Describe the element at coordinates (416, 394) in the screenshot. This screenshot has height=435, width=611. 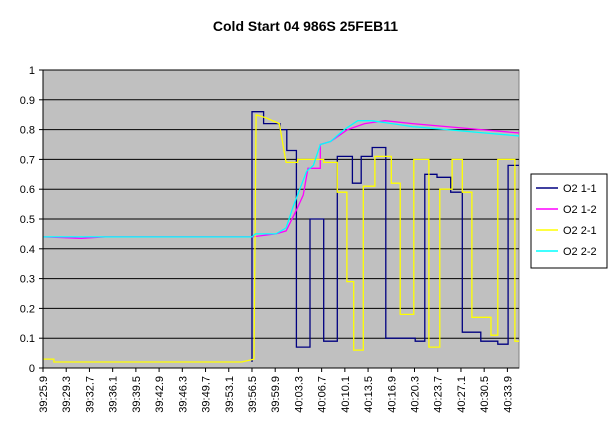
I see `x-tick-label: 40:20.3` at that location.